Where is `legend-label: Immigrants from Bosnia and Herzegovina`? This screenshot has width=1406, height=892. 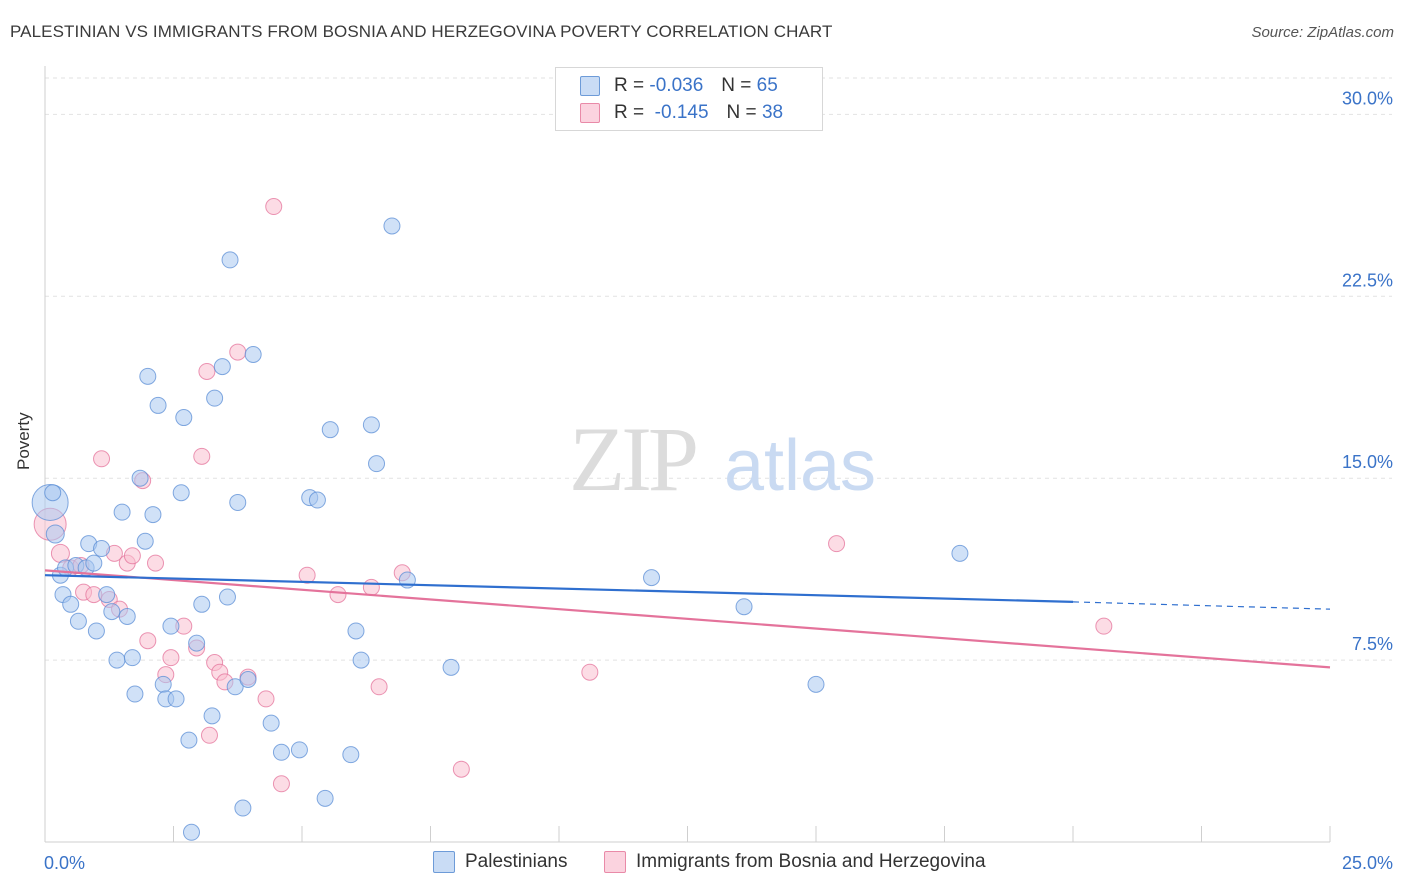
legend-label: Immigrants from Bosnia and Herzegovina is located at coordinates (811, 861).